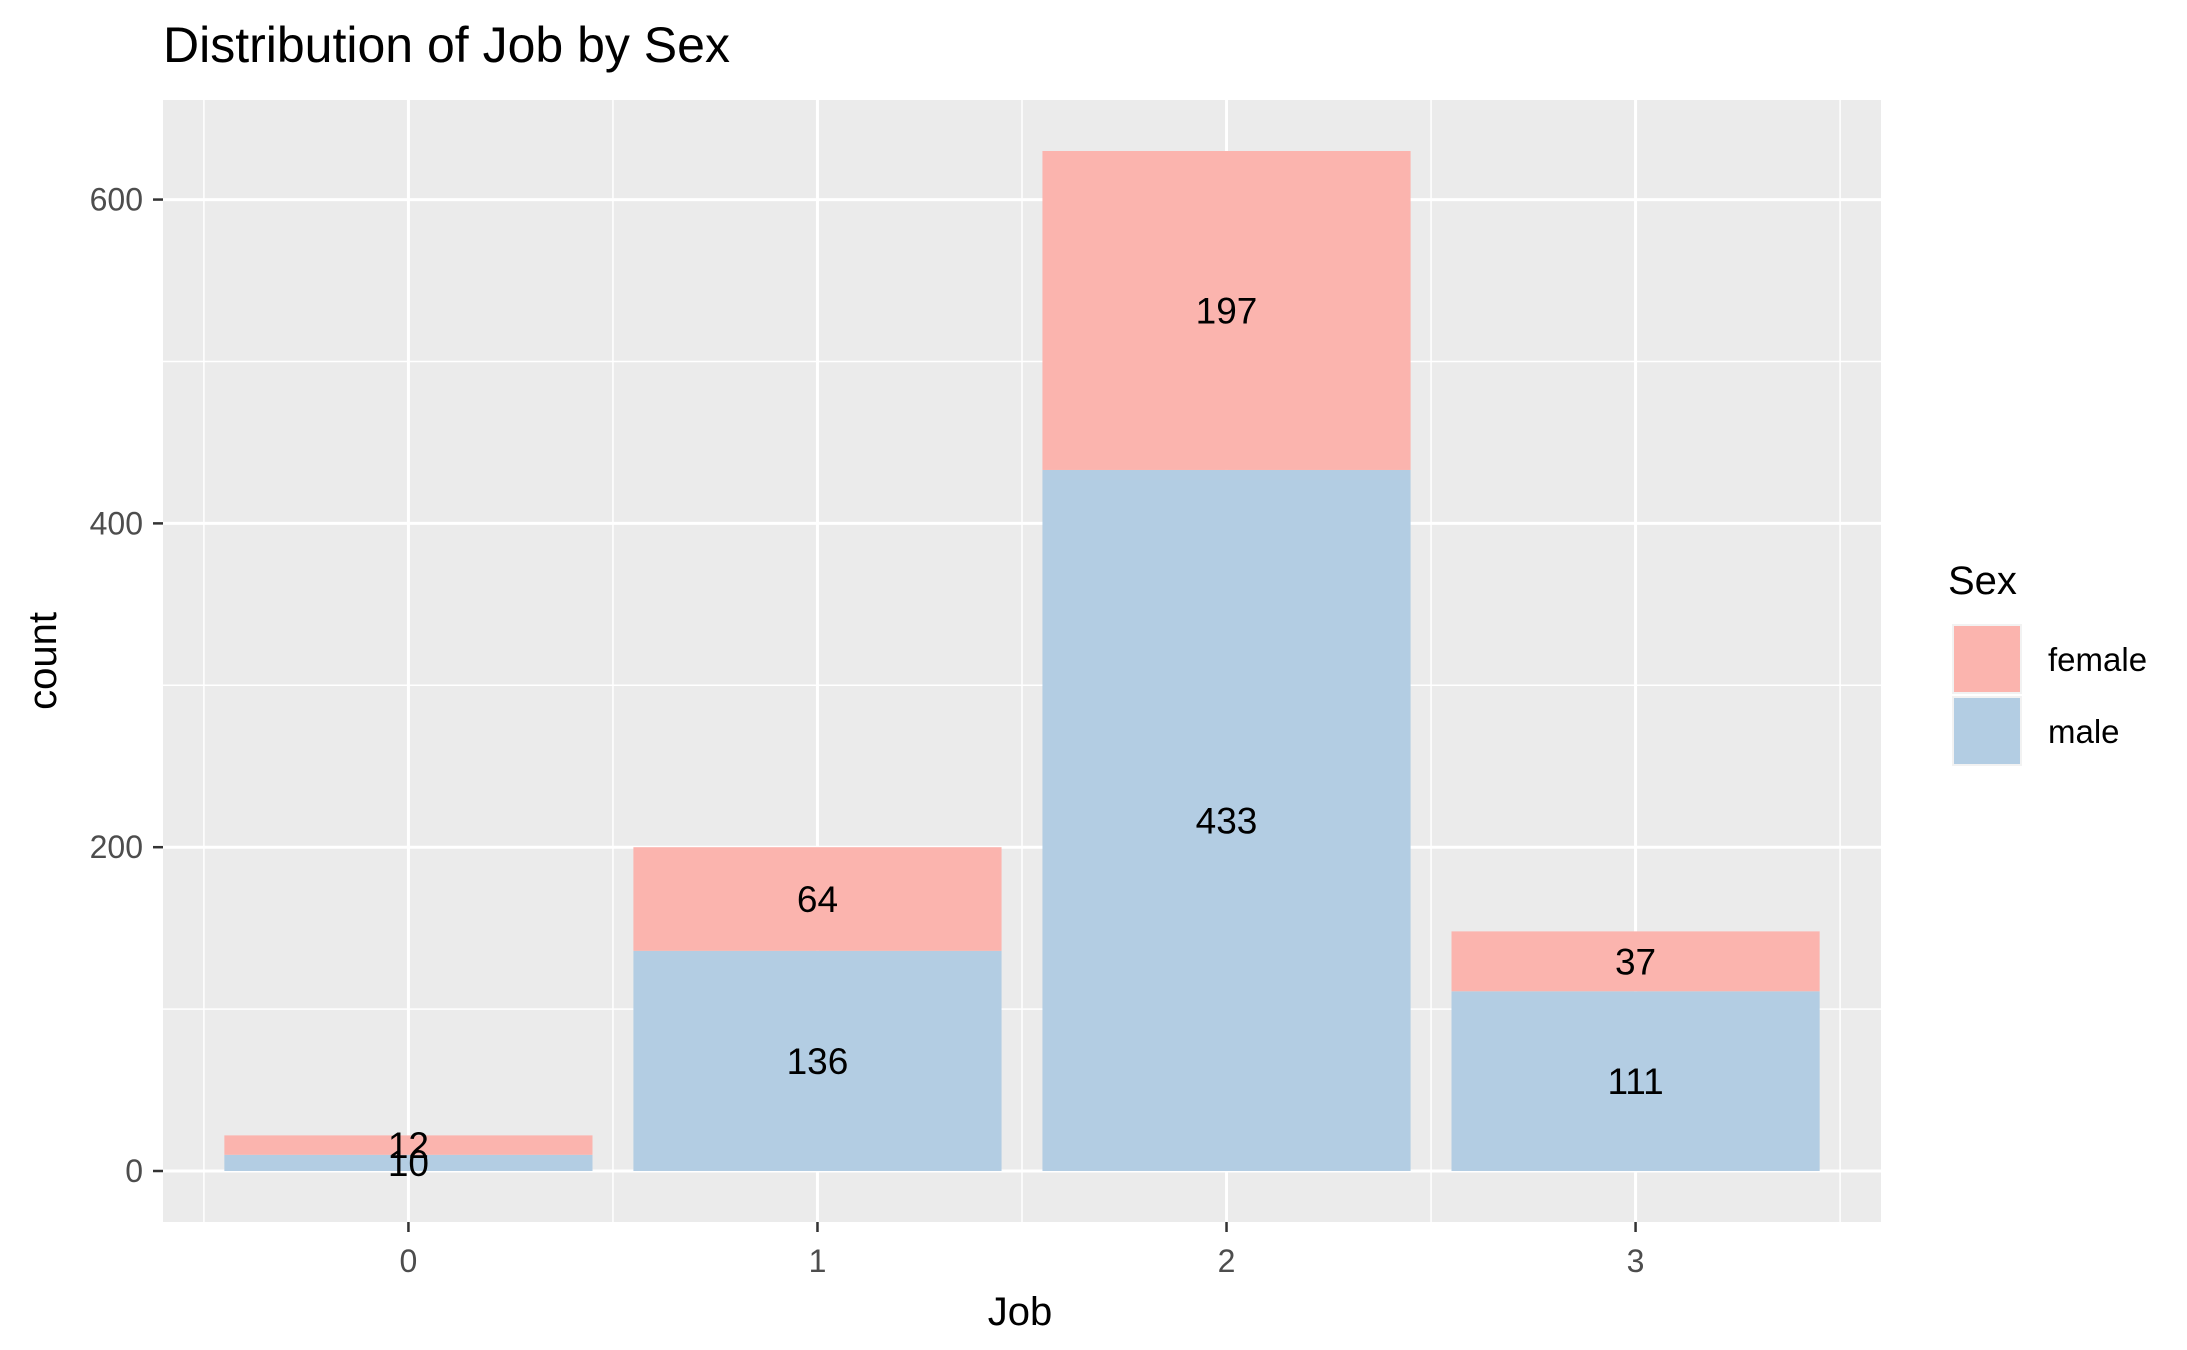  What do you see at coordinates (134, 1171) in the screenshot?
I see `y-tick-label: 0` at bounding box center [134, 1171].